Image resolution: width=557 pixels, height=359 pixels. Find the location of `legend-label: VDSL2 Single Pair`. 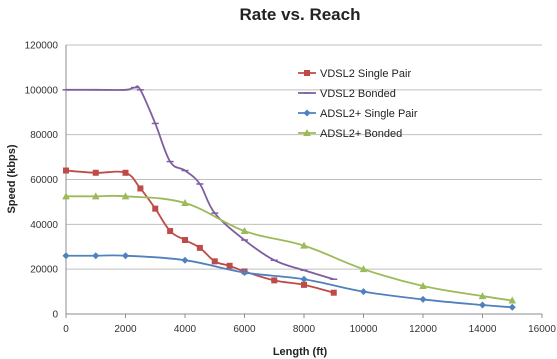

legend-label: VDSL2 Single Pair is located at coordinates (365, 74).